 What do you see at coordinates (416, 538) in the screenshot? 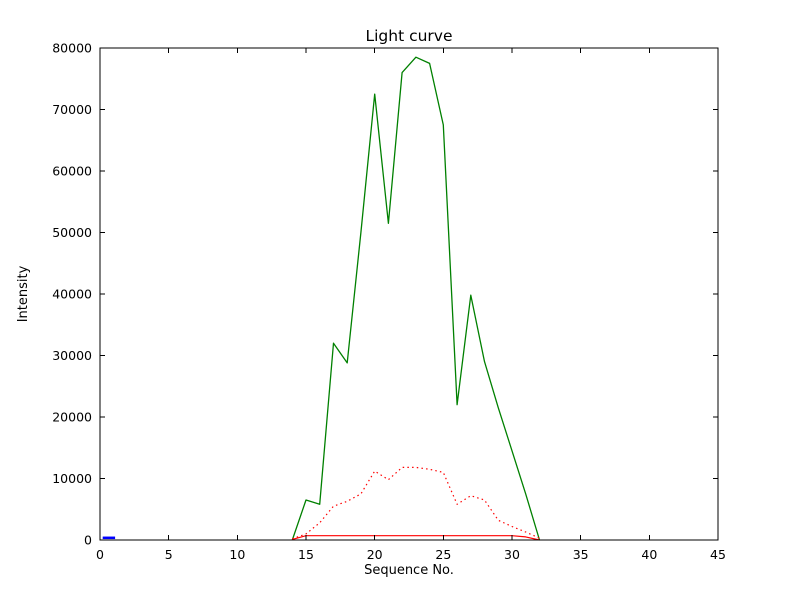
I see `red-solid-line` at bounding box center [416, 538].